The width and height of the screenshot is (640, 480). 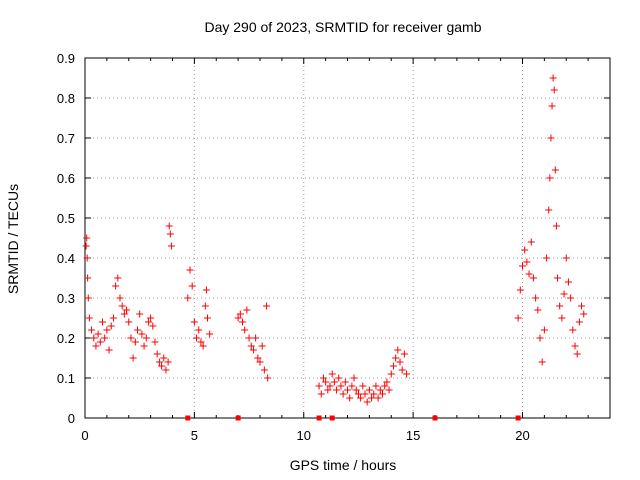 What do you see at coordinates (304, 435) in the screenshot?
I see `x-tick-label: 10` at bounding box center [304, 435].